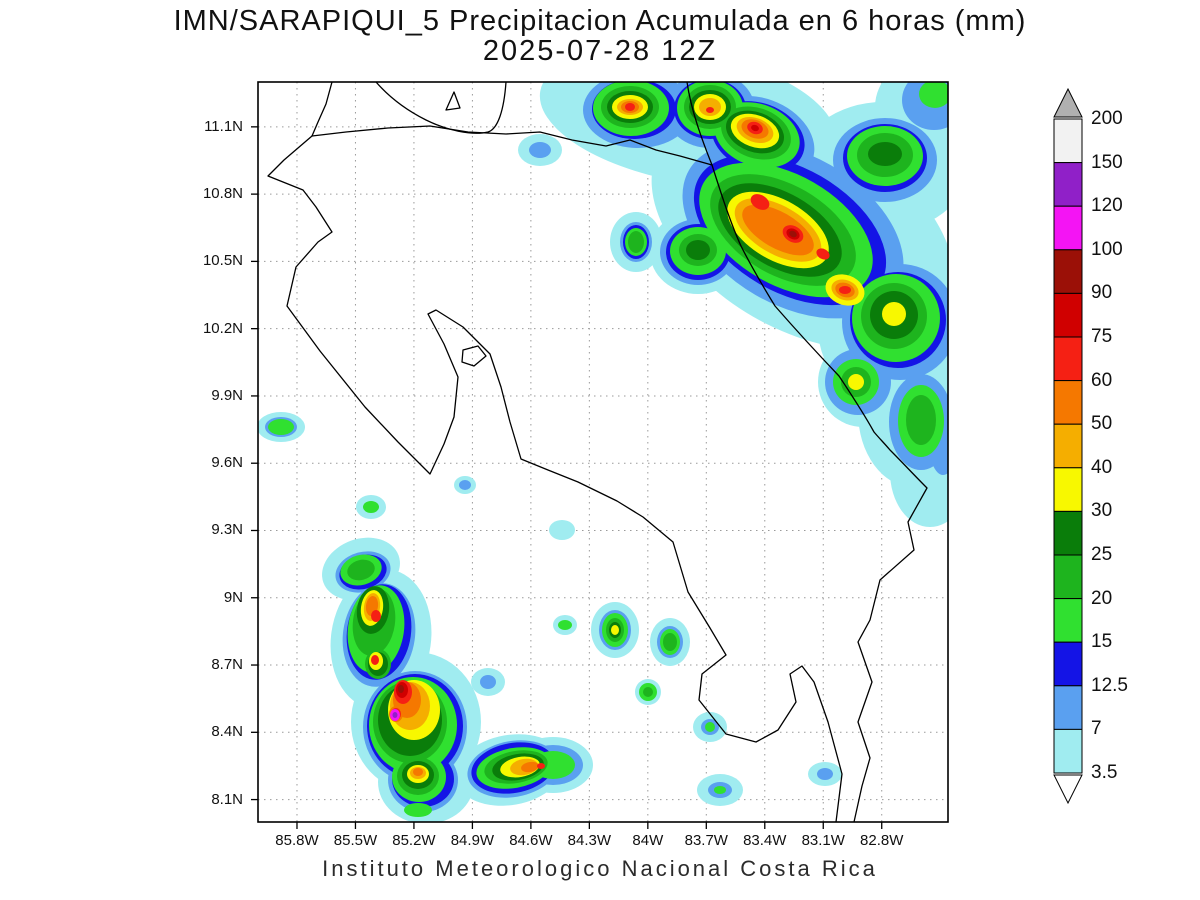 The height and width of the screenshot is (900, 1200). Describe the element at coordinates (882, 840) in the screenshot. I see `x-axis-tick-label: 82.8W` at that location.